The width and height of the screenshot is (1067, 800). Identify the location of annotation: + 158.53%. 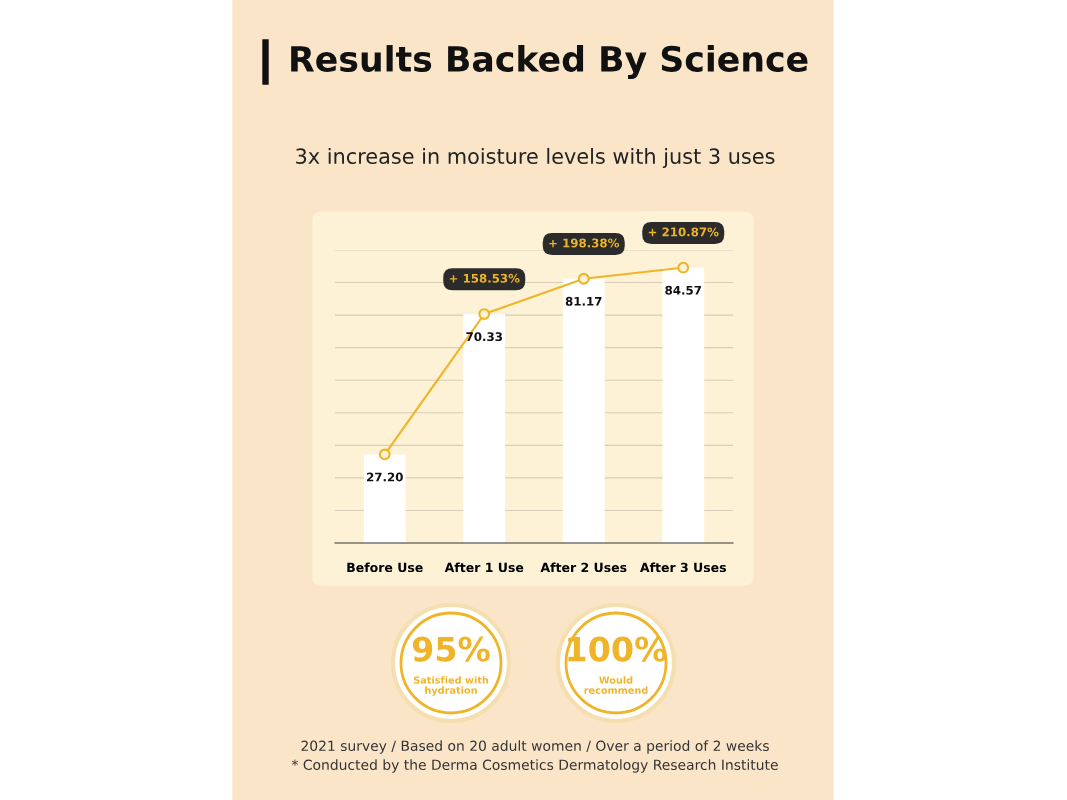
(484, 278).